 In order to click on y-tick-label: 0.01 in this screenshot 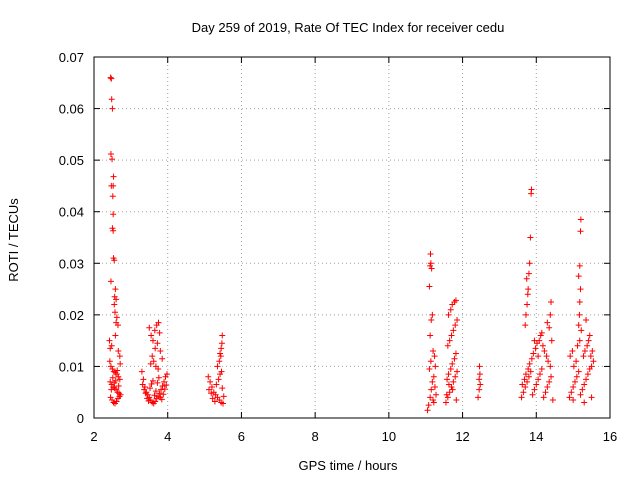, I will do `click(71, 366)`.